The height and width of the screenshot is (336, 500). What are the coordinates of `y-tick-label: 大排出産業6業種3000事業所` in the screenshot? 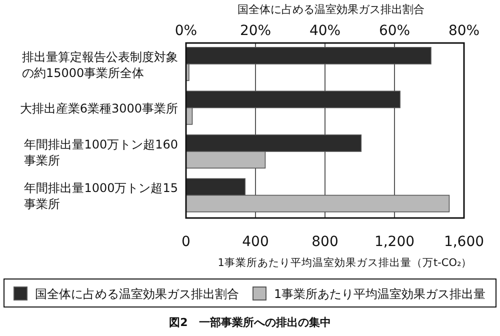 It's located at (99, 109).